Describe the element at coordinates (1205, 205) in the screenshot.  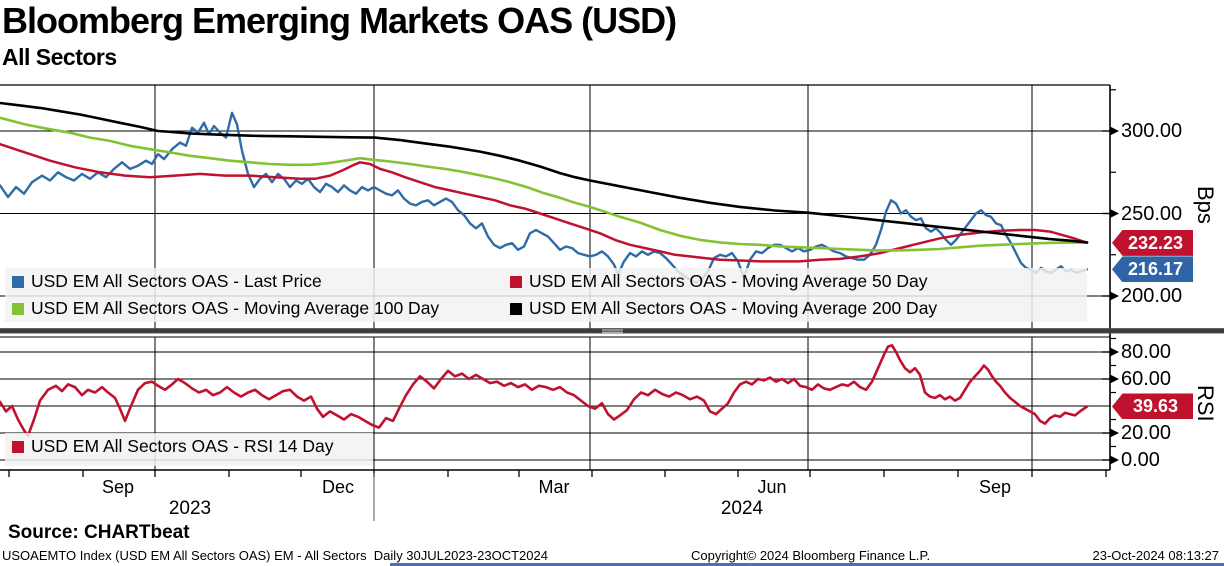
I see `y-axis-unit-bps: Bps` at that location.